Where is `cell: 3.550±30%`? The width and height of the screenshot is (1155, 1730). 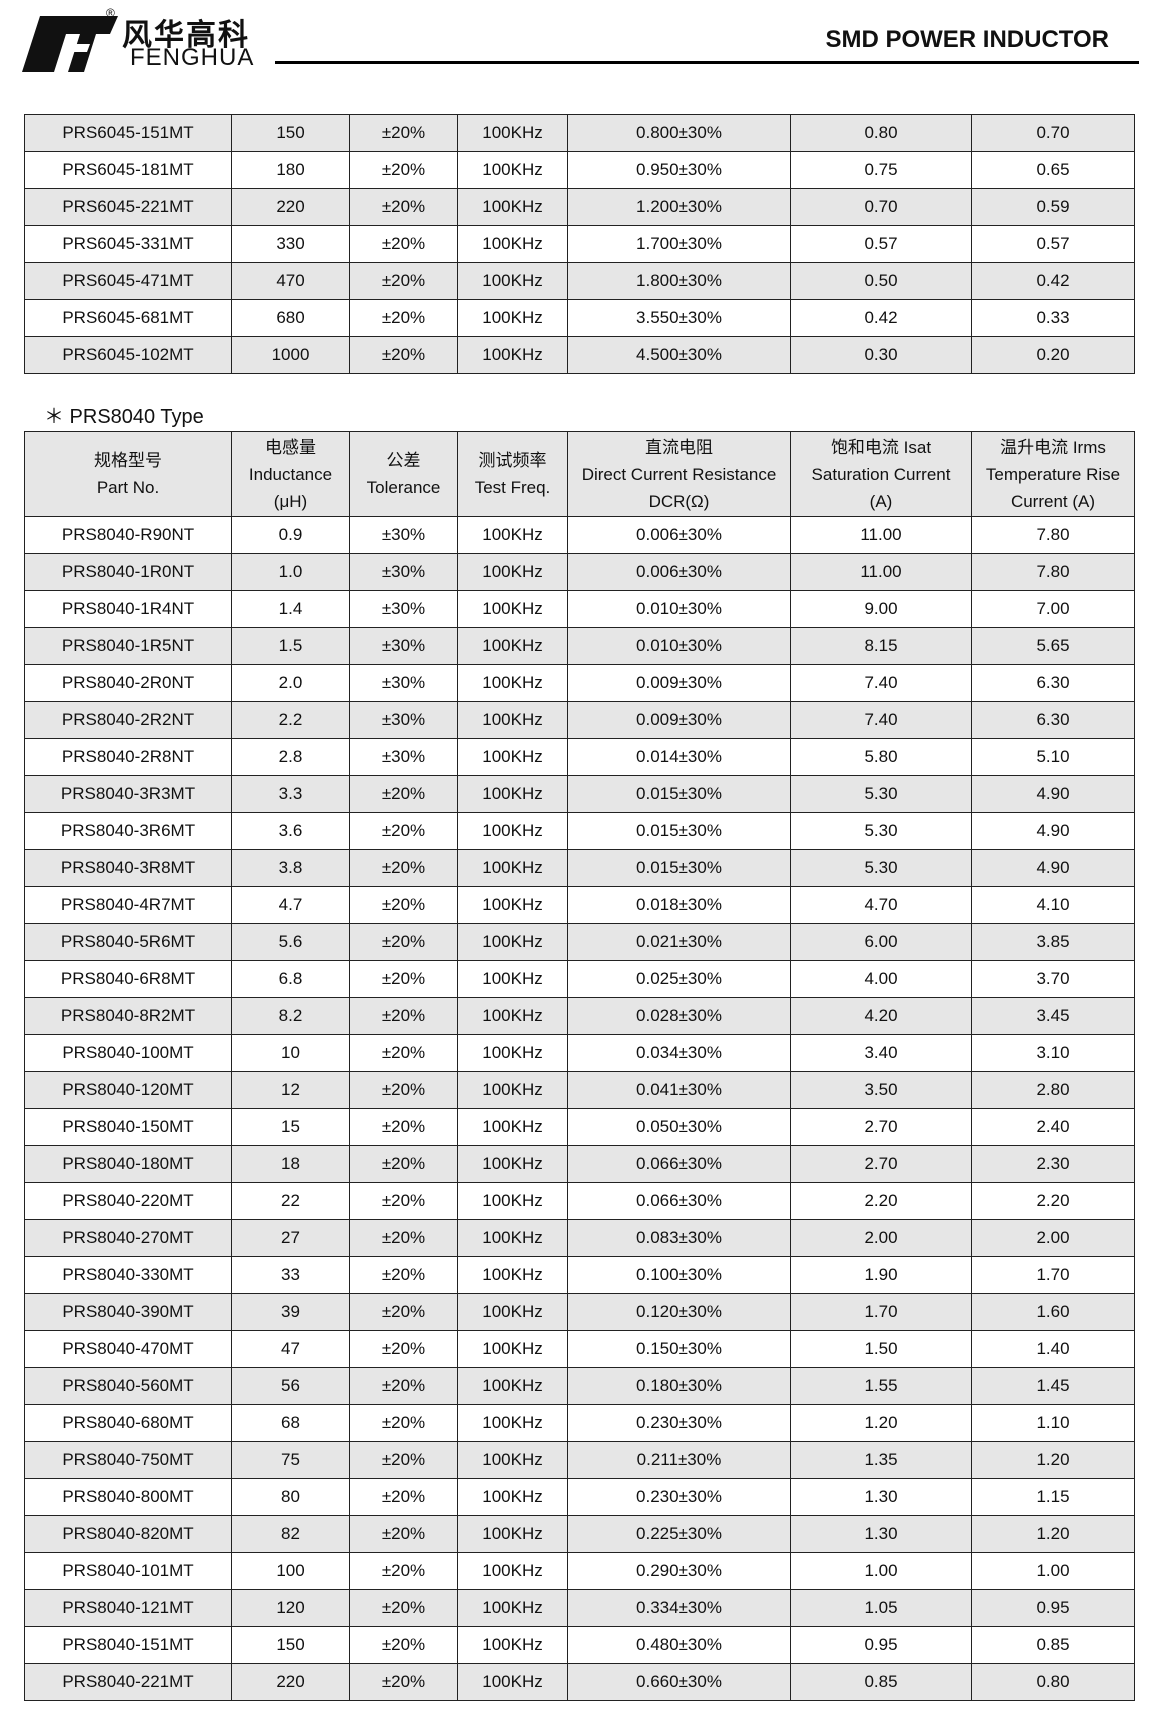
cell: 3.550±30% is located at coordinates (679, 318).